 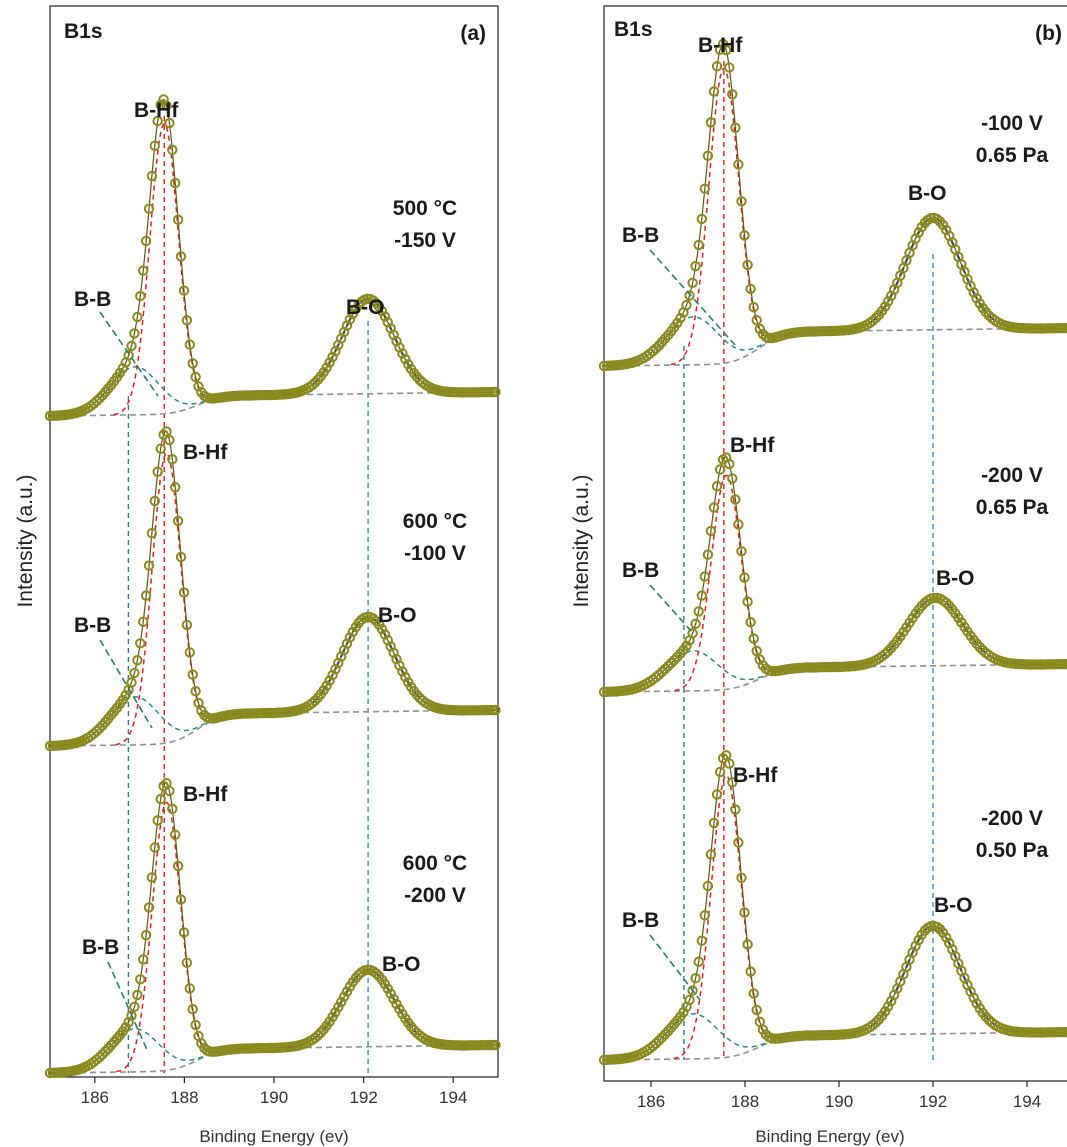 I want to click on x-tick-label: 192, so click(x=933, y=1101).